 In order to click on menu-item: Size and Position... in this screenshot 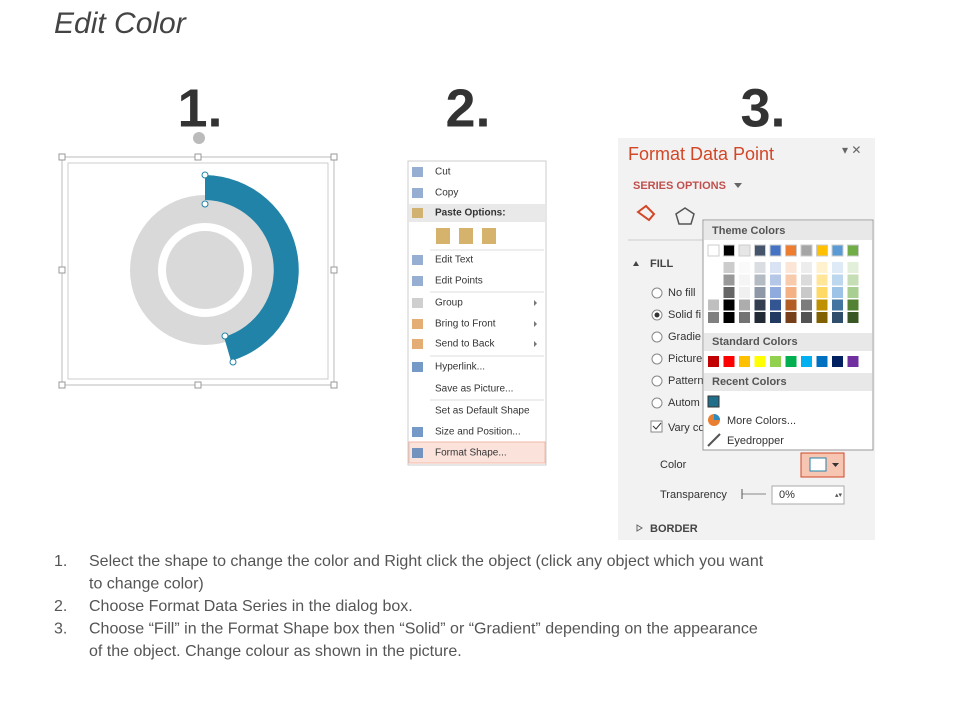, I will do `click(478, 432)`.